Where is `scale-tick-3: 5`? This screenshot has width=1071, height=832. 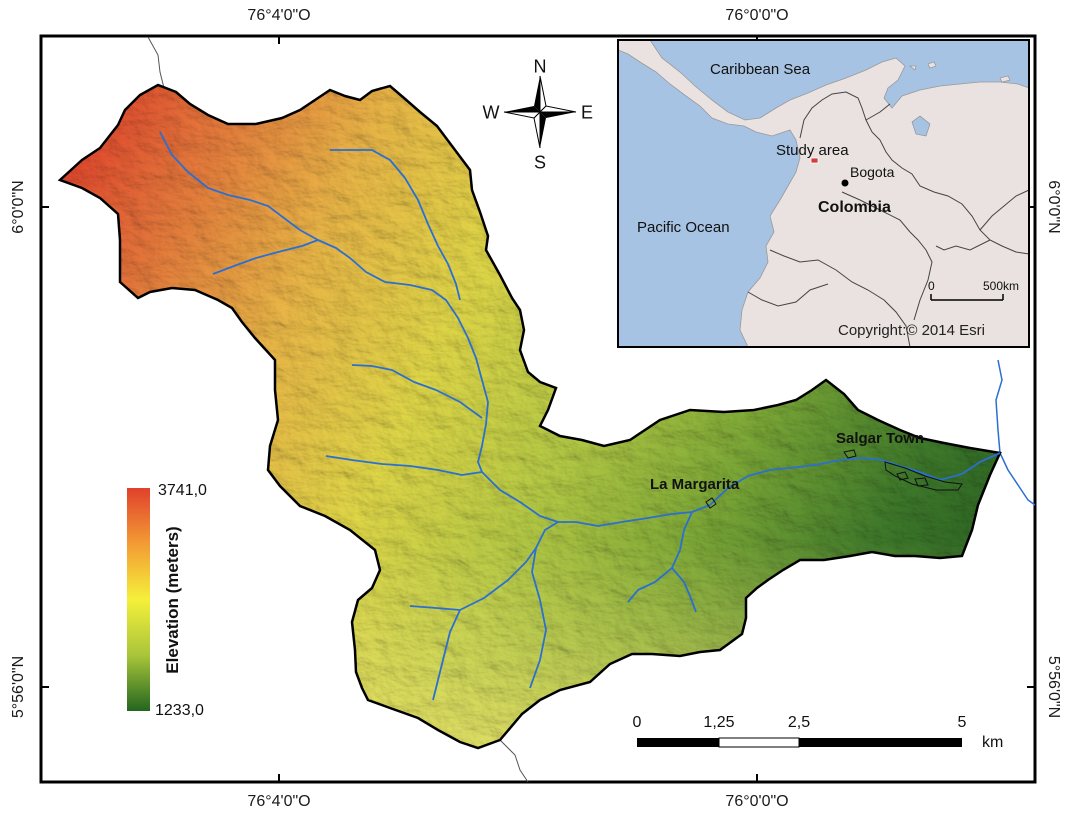 scale-tick-3: 5 is located at coordinates (962, 722).